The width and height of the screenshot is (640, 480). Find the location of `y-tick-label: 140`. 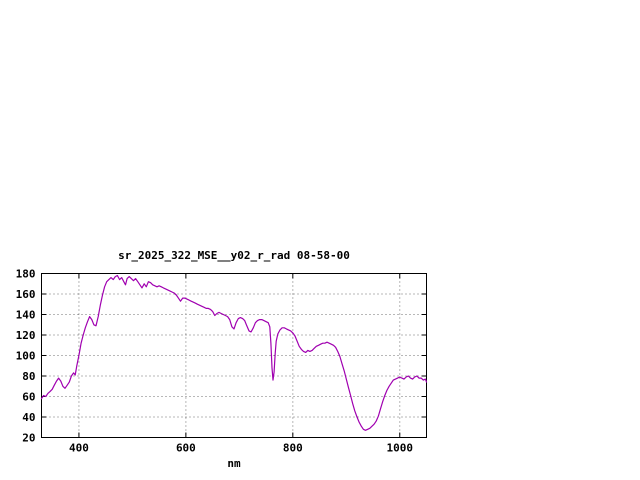

y-tick-label: 140 is located at coordinates (26, 315).